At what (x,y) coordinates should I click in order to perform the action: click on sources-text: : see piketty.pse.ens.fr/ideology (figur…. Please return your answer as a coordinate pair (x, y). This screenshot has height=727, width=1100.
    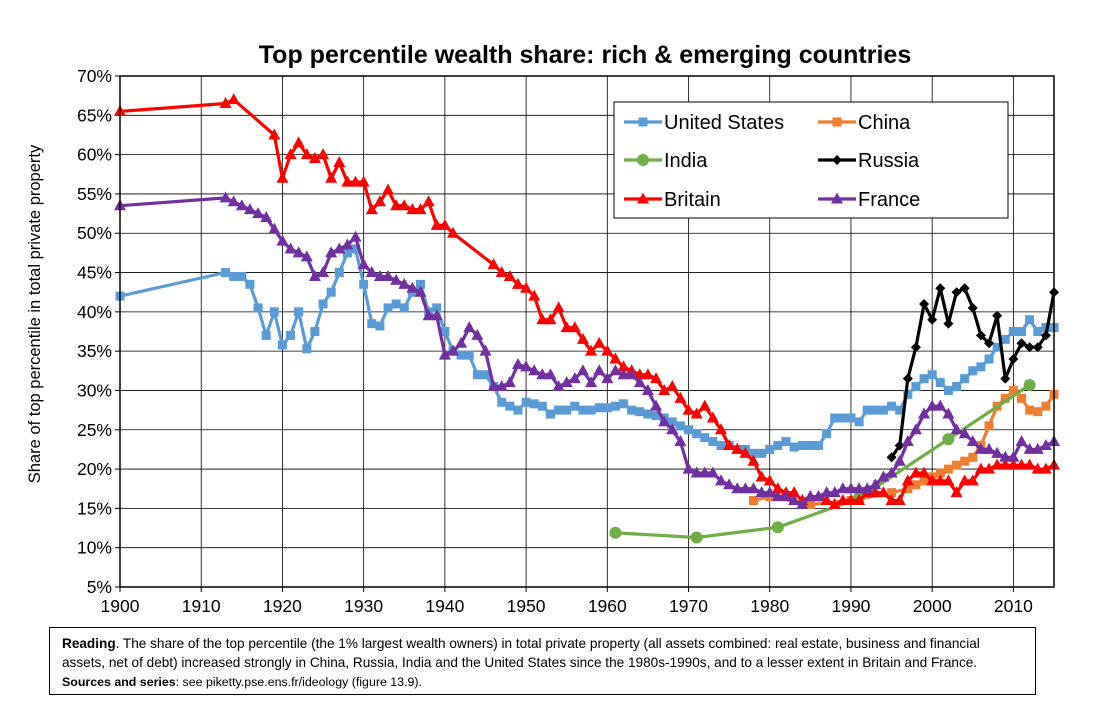
    Looking at the image, I should click on (298, 682).